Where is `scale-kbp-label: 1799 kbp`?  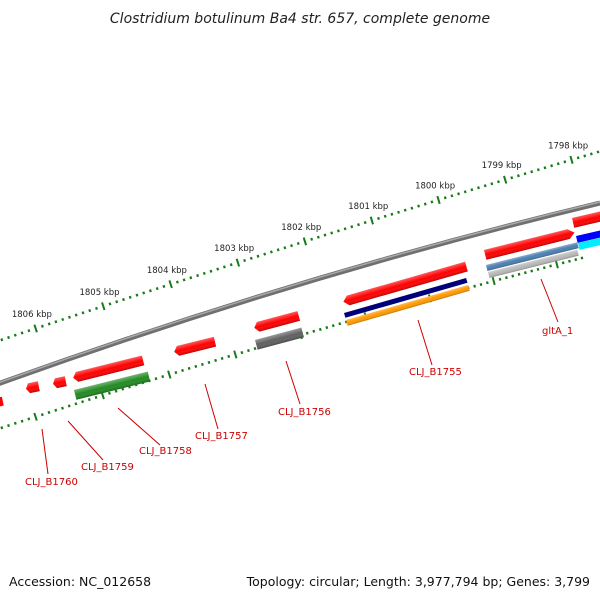
scale-kbp-label: 1799 kbp is located at coordinates (502, 166).